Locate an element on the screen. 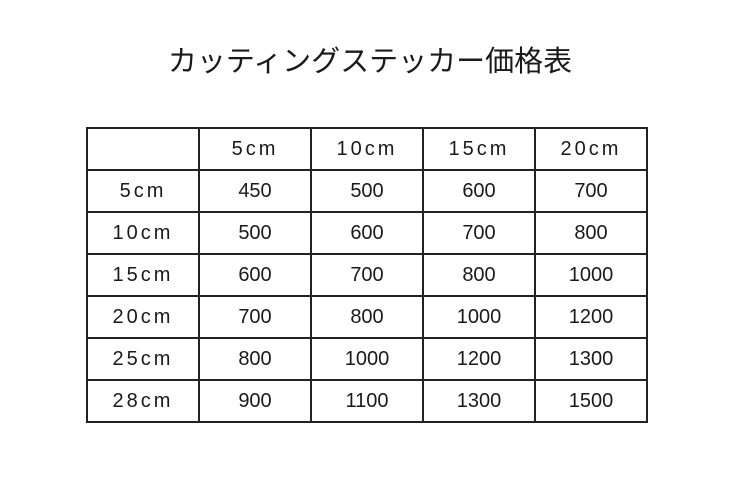  table-row: 5cm 450 500 600 700 is located at coordinates (367, 191).